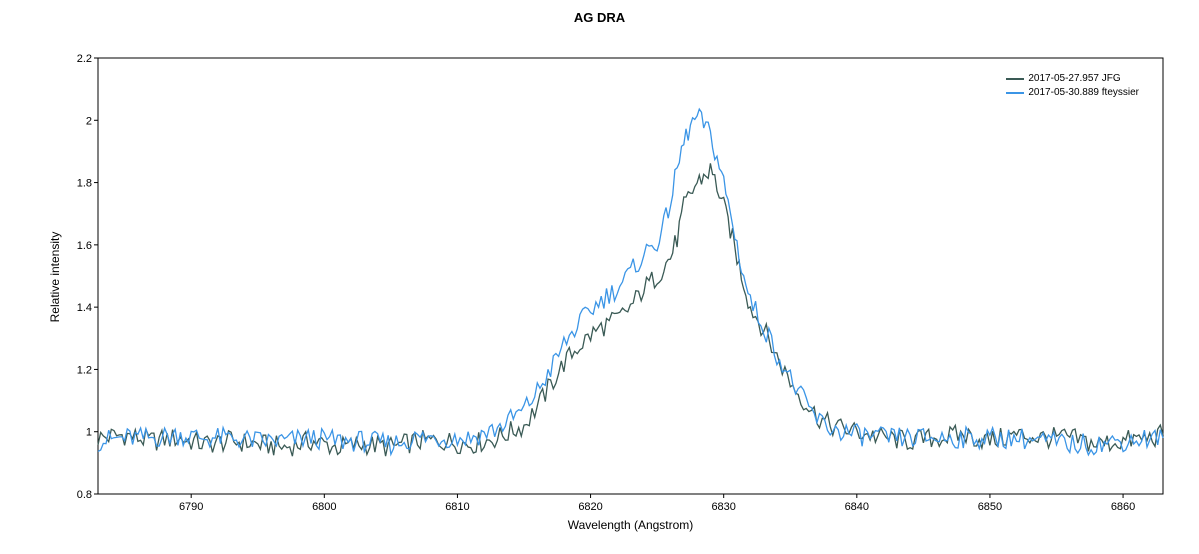  What do you see at coordinates (84, 184) in the screenshot?
I see `y-tick-label: 1.8` at bounding box center [84, 184].